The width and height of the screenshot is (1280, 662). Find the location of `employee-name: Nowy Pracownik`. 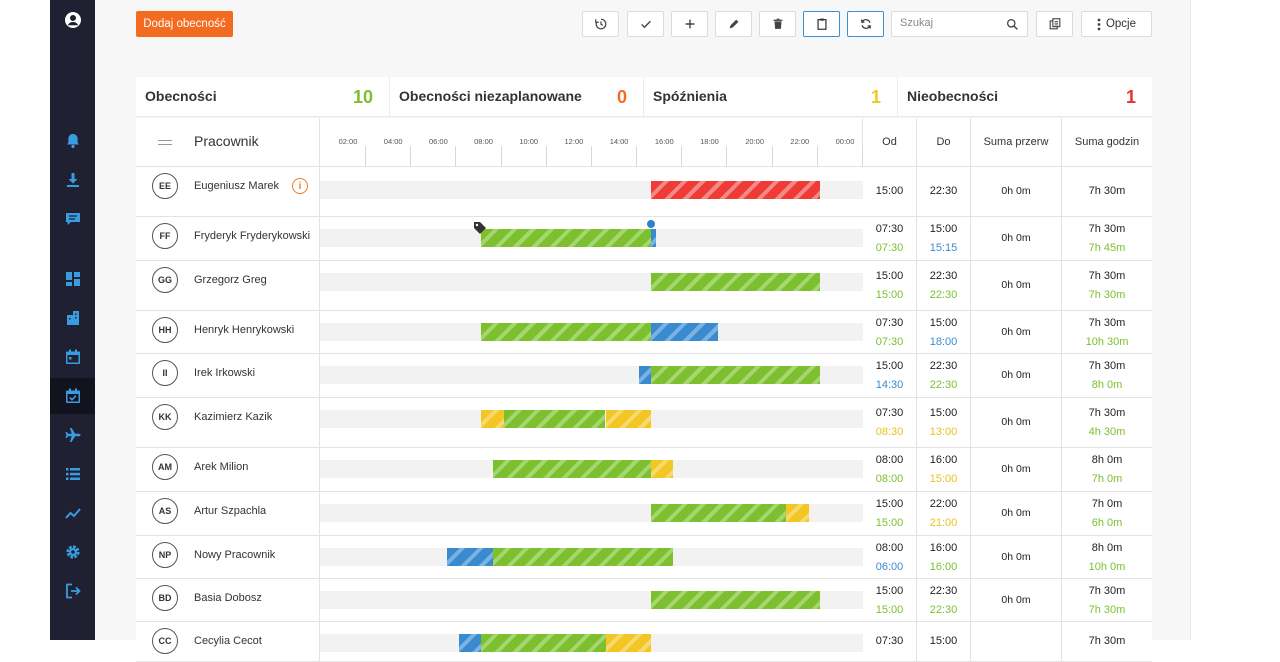

employee-name: Nowy Pracownik is located at coordinates (235, 555).